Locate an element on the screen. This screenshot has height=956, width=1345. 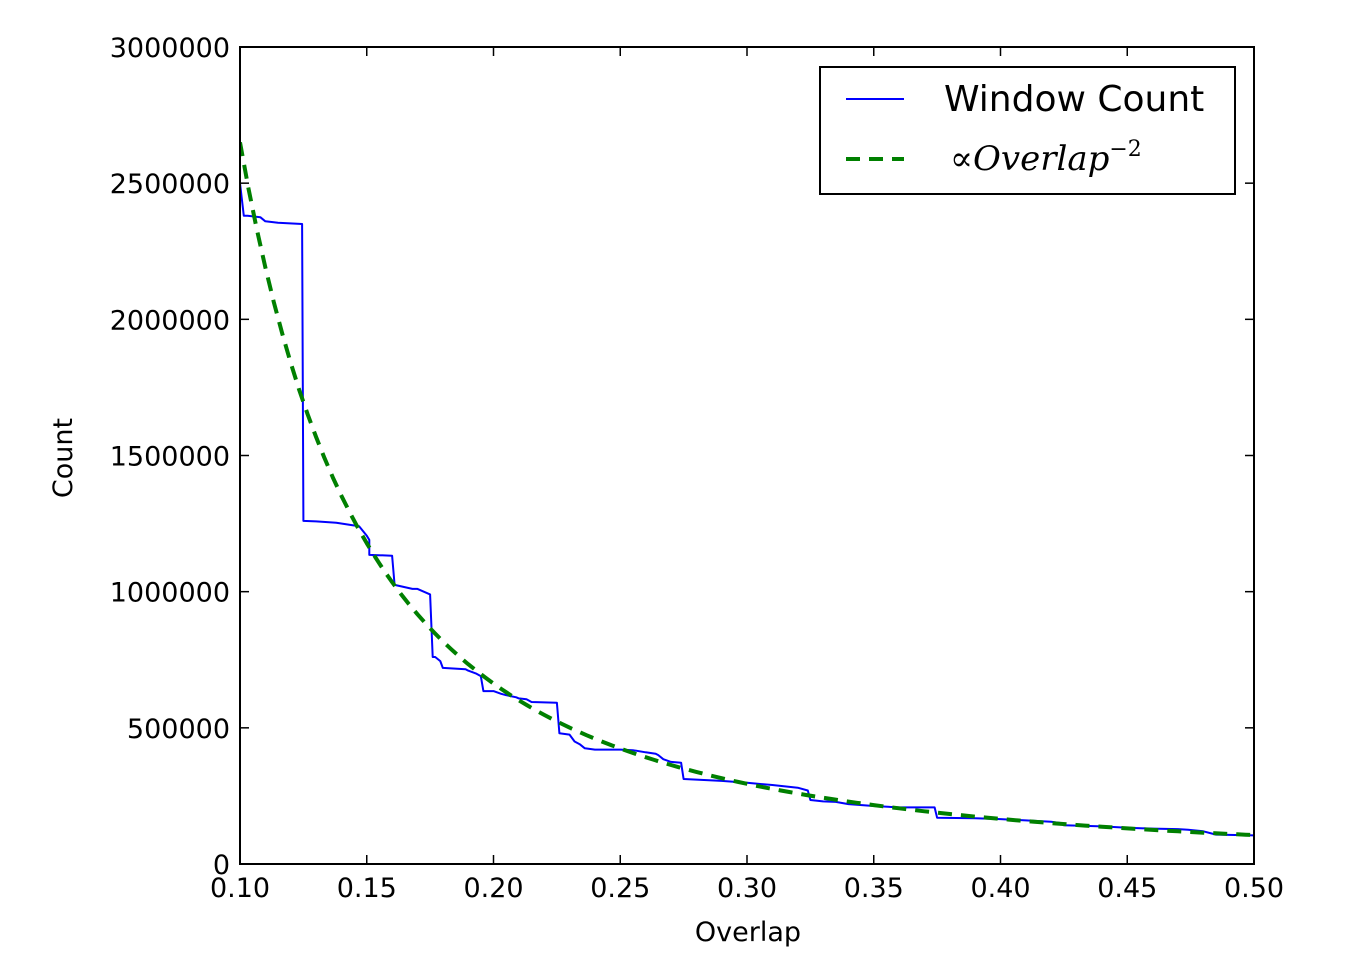
x-tick-label: 0.10 is located at coordinates (240, 888).